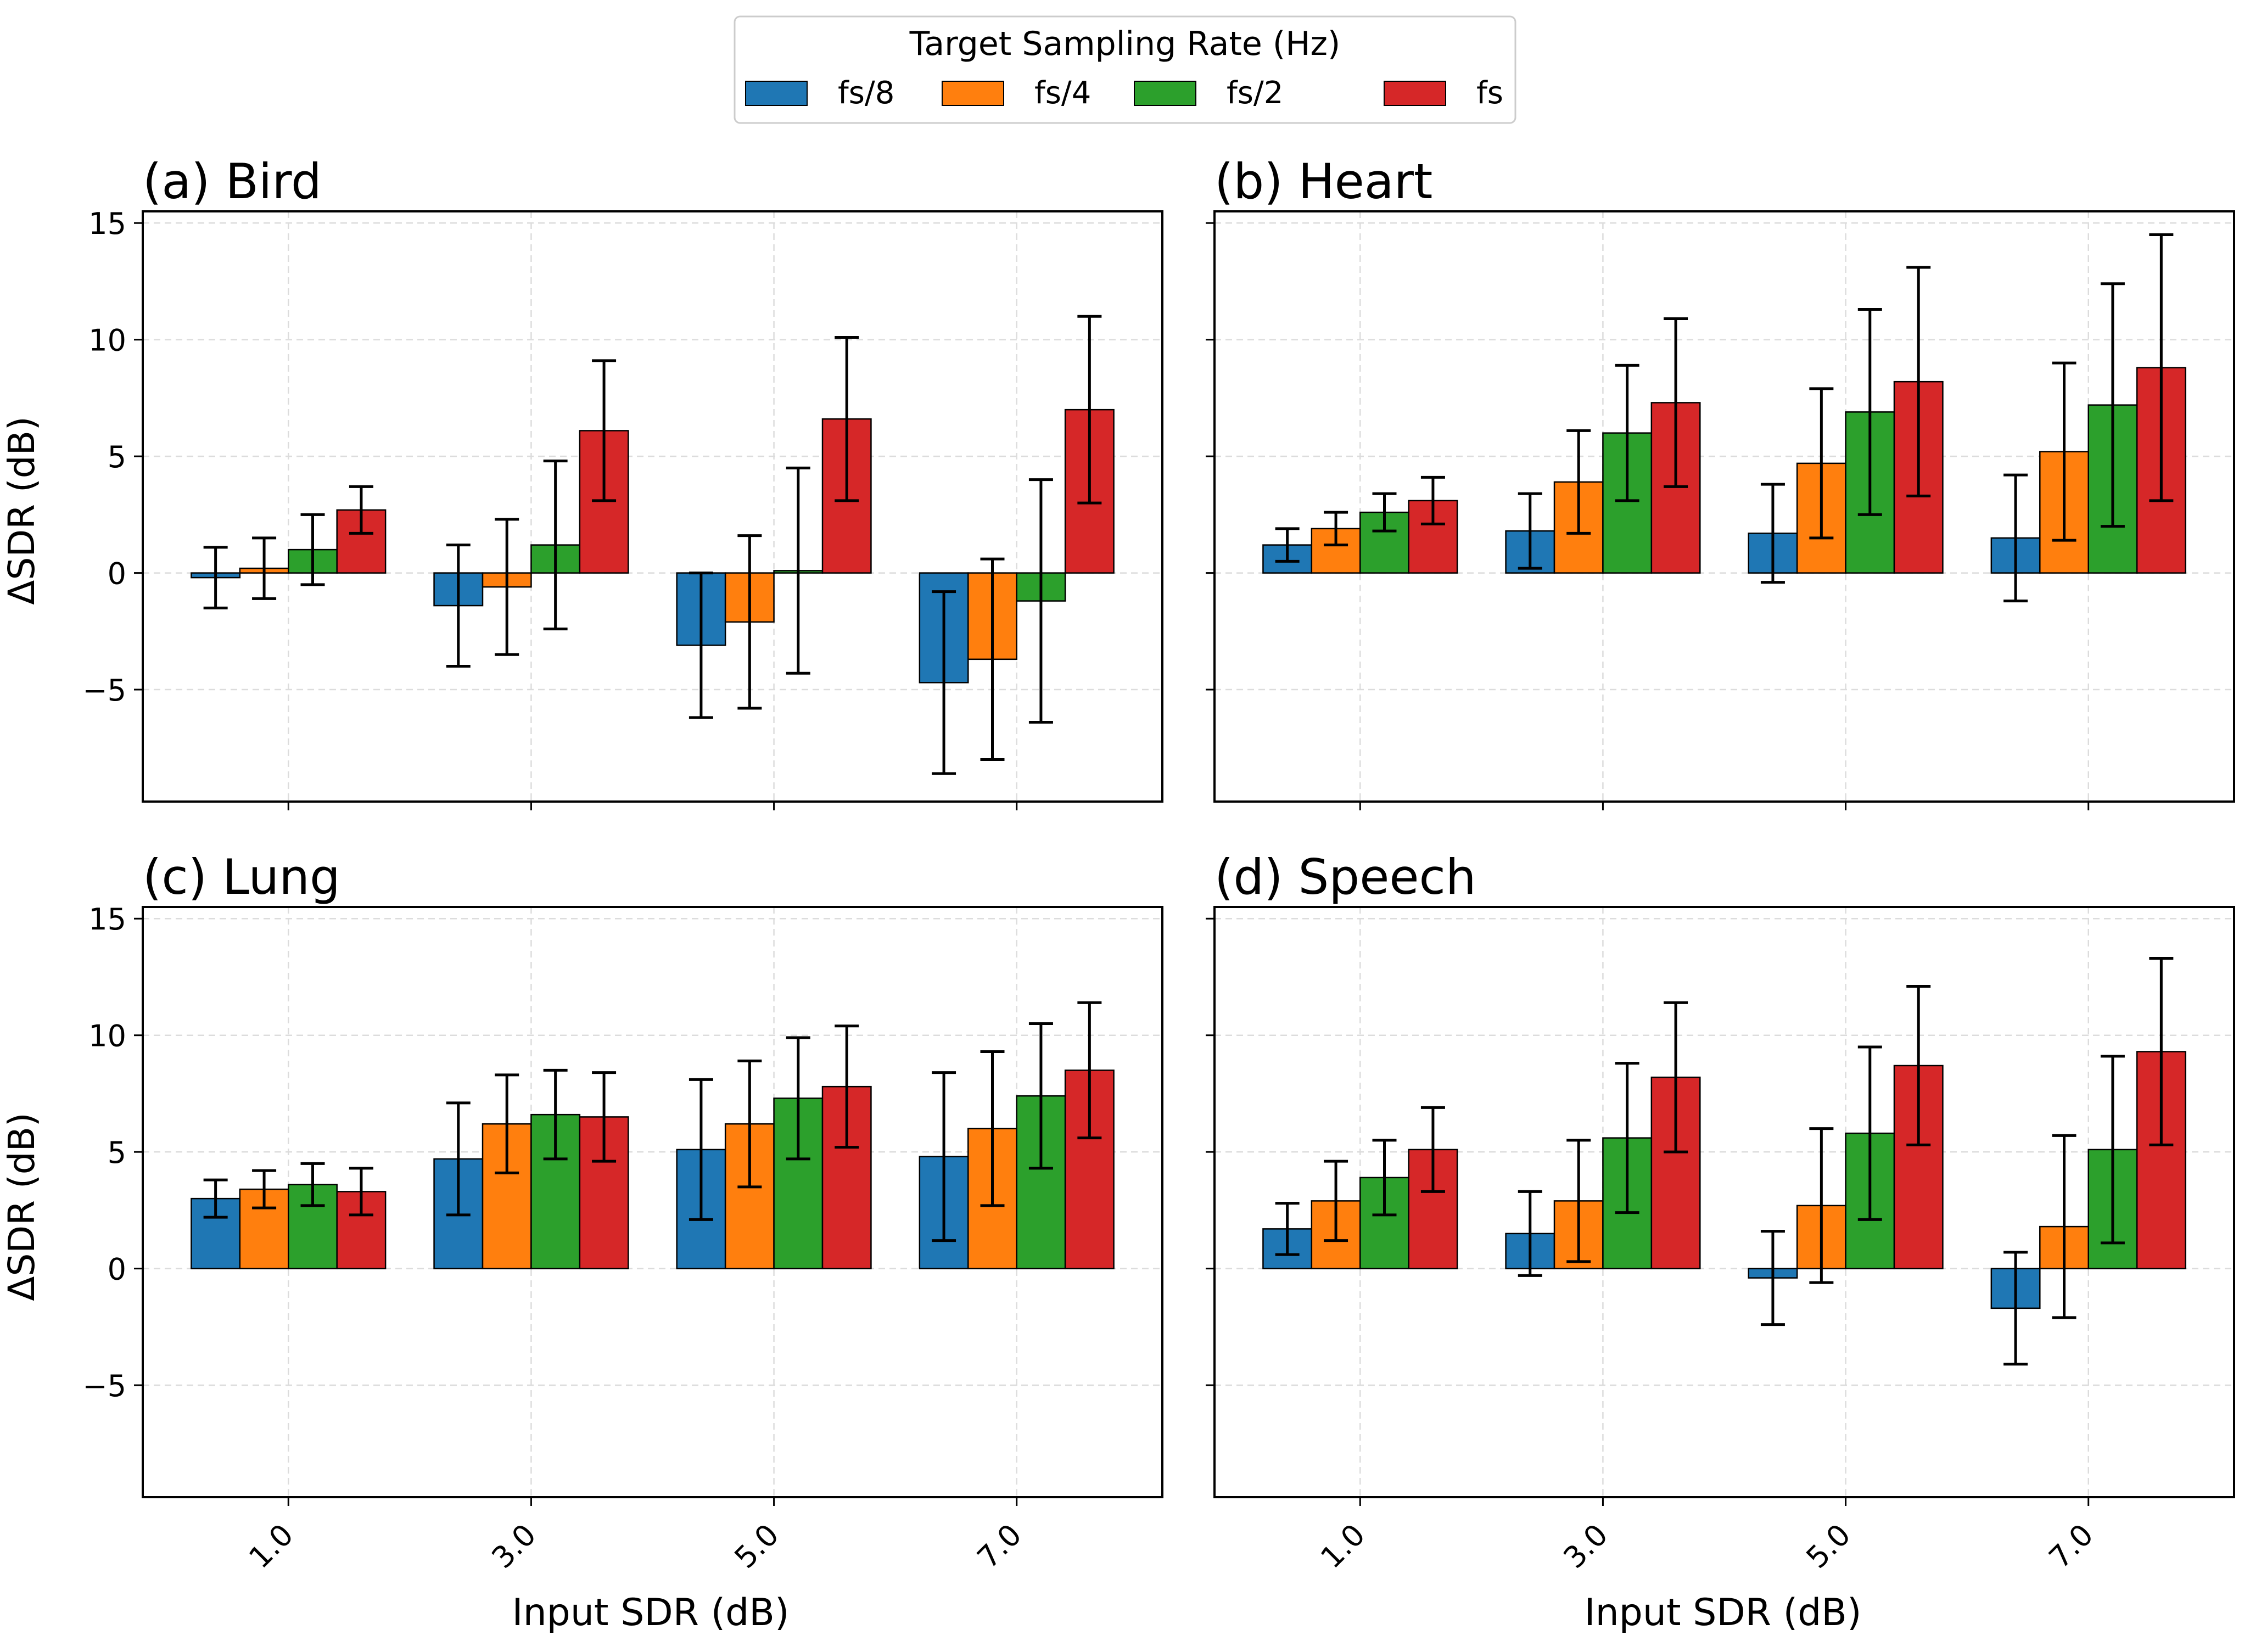 The width and height of the screenshot is (2250, 1652). What do you see at coordinates (1124, 93) in the screenshot?
I see `legend-items: fs/8 fs/4 fs/2 fs` at bounding box center [1124, 93].